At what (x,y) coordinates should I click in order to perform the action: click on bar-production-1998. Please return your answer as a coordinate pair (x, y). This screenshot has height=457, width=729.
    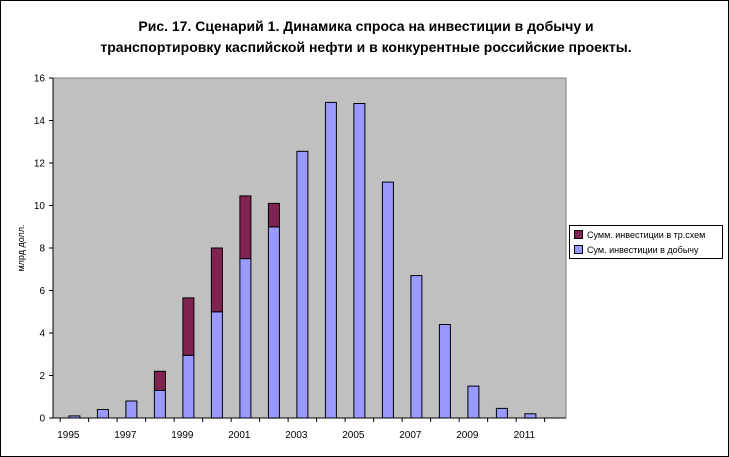
    Looking at the image, I should click on (159, 404).